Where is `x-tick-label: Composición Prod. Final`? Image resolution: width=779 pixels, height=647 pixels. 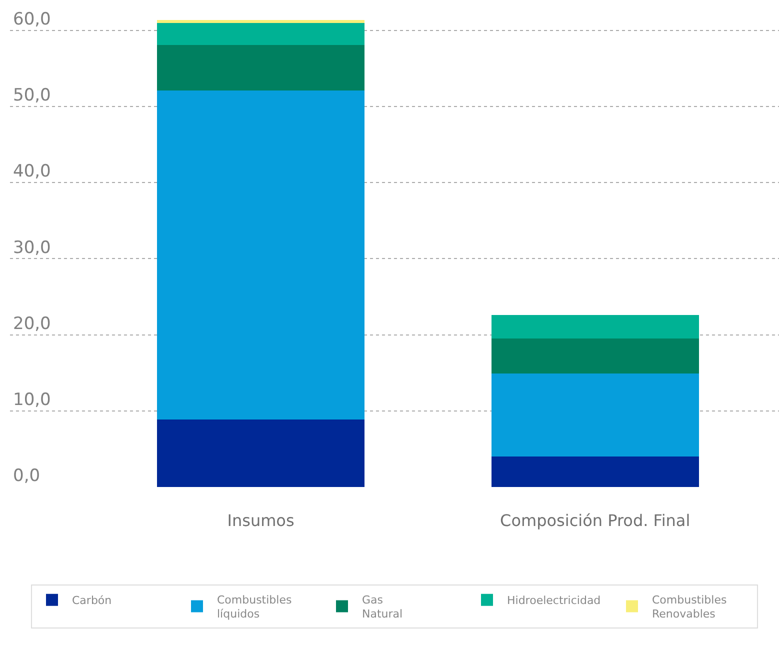
x-tick-label: Composición Prod. Final is located at coordinates (595, 520).